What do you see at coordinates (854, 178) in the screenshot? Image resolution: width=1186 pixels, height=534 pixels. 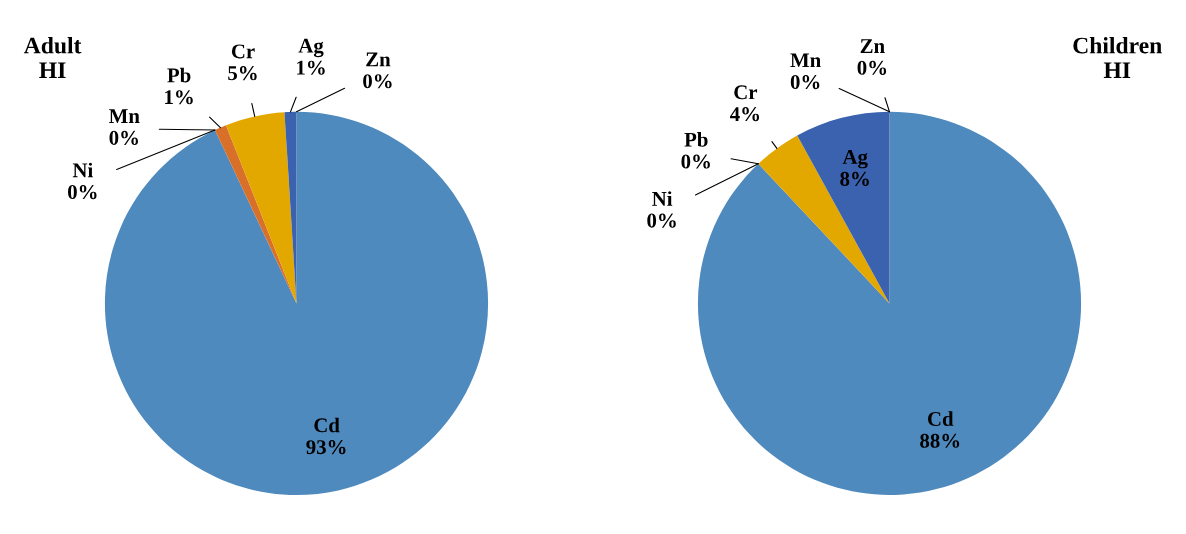 I see `data-label: 8%` at bounding box center [854, 178].